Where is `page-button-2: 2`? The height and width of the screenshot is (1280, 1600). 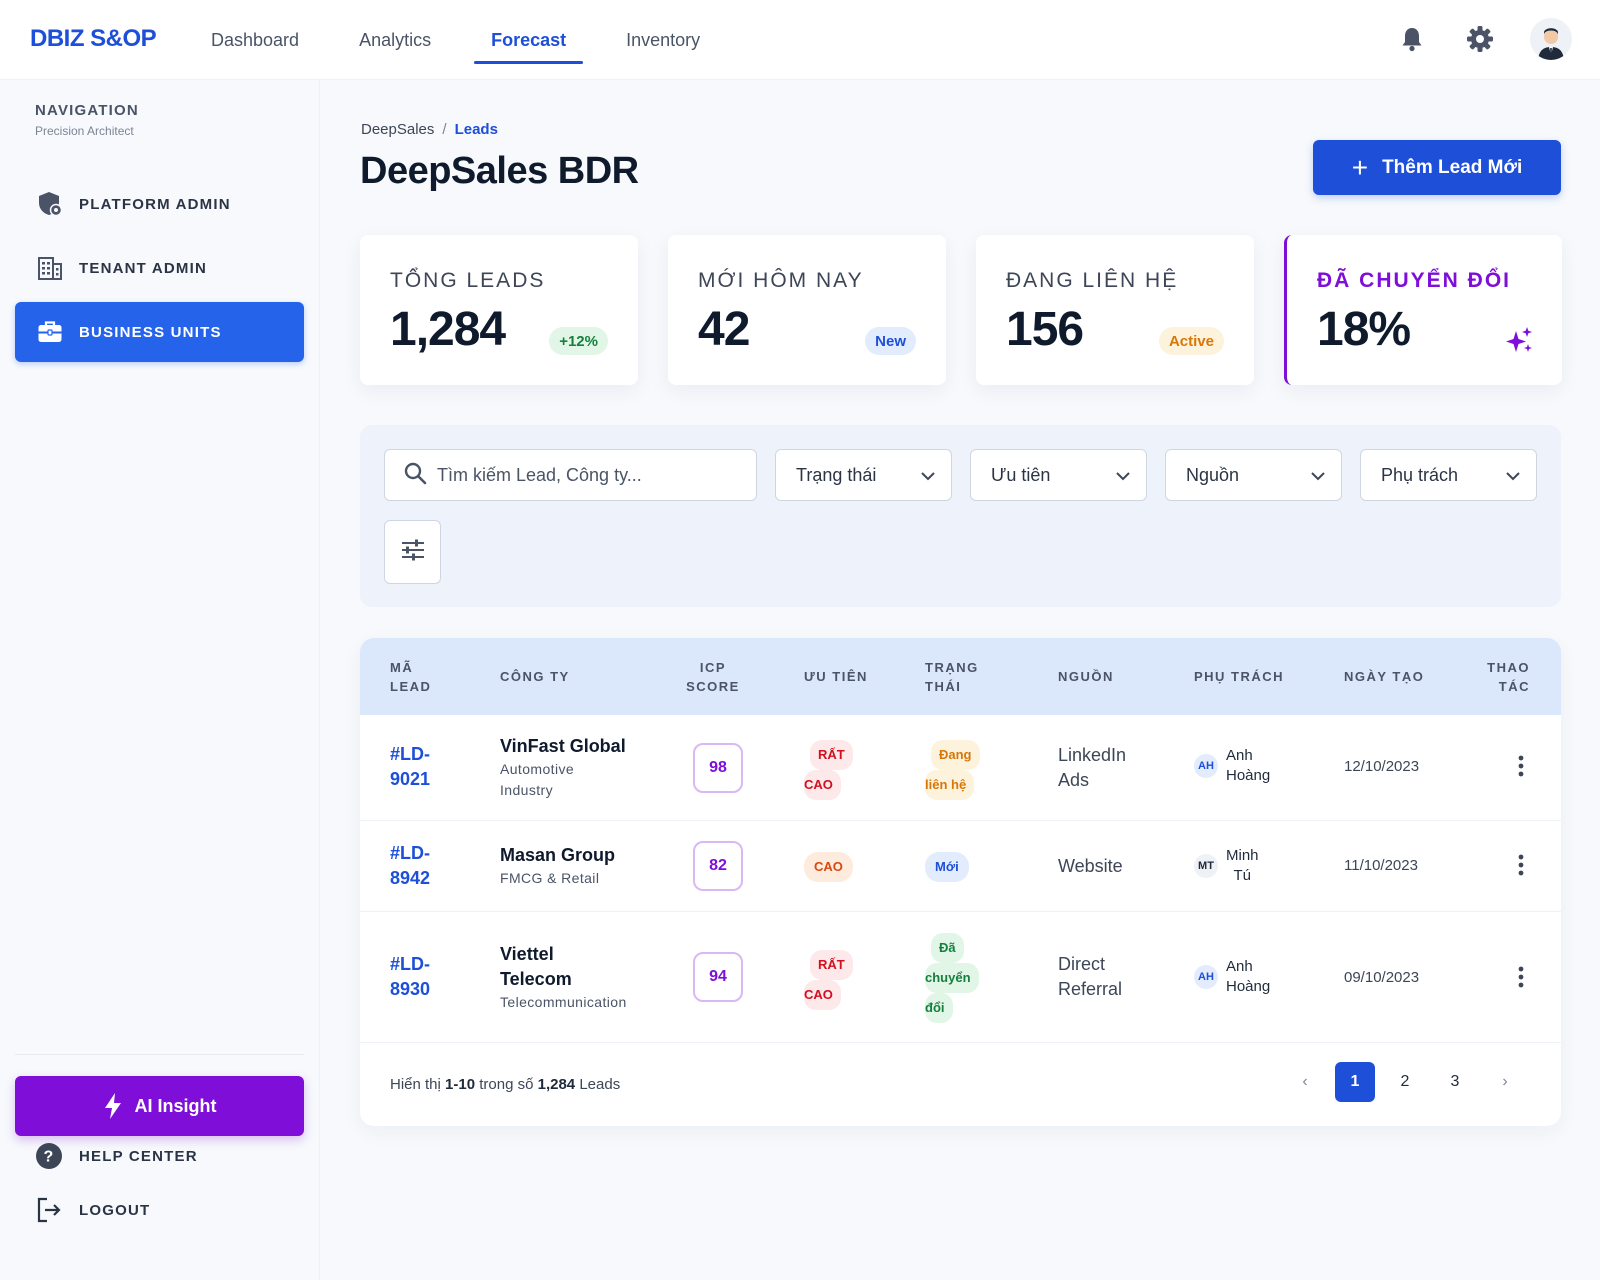 page-button-2: 2 is located at coordinates (1405, 1081).